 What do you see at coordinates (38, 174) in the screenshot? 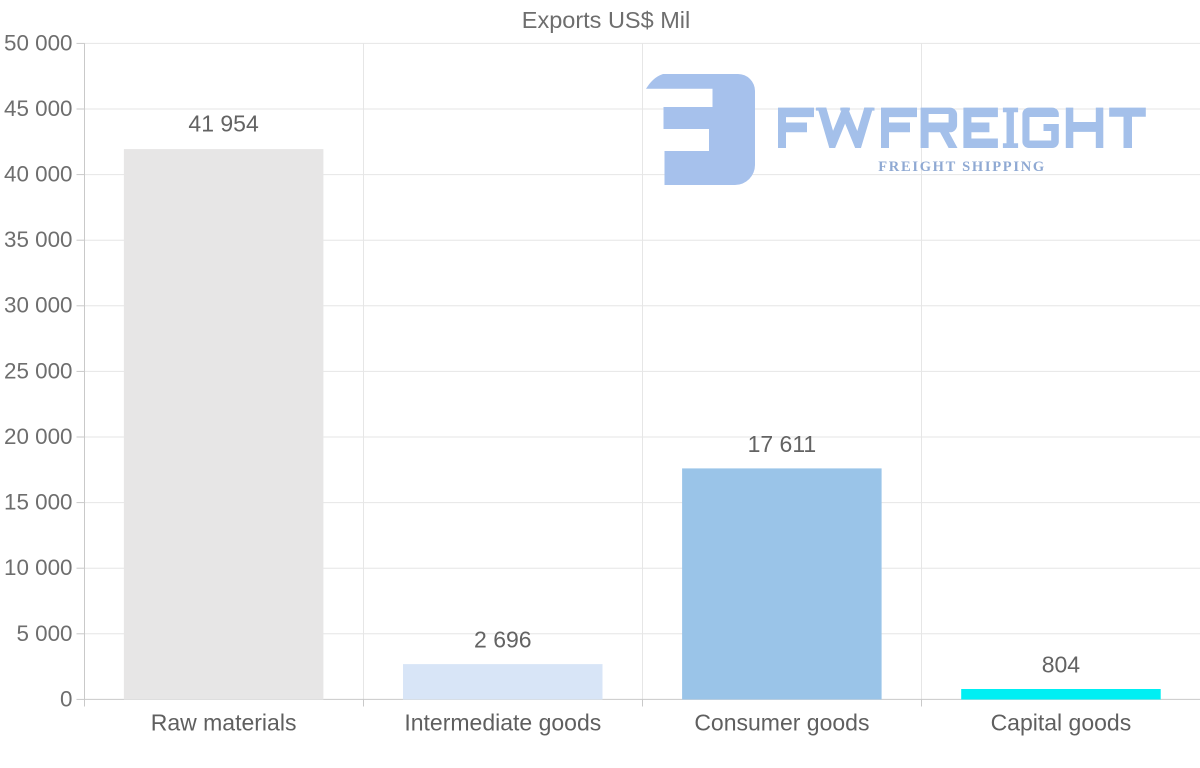
I see `svg-text: 40 000` at bounding box center [38, 174].